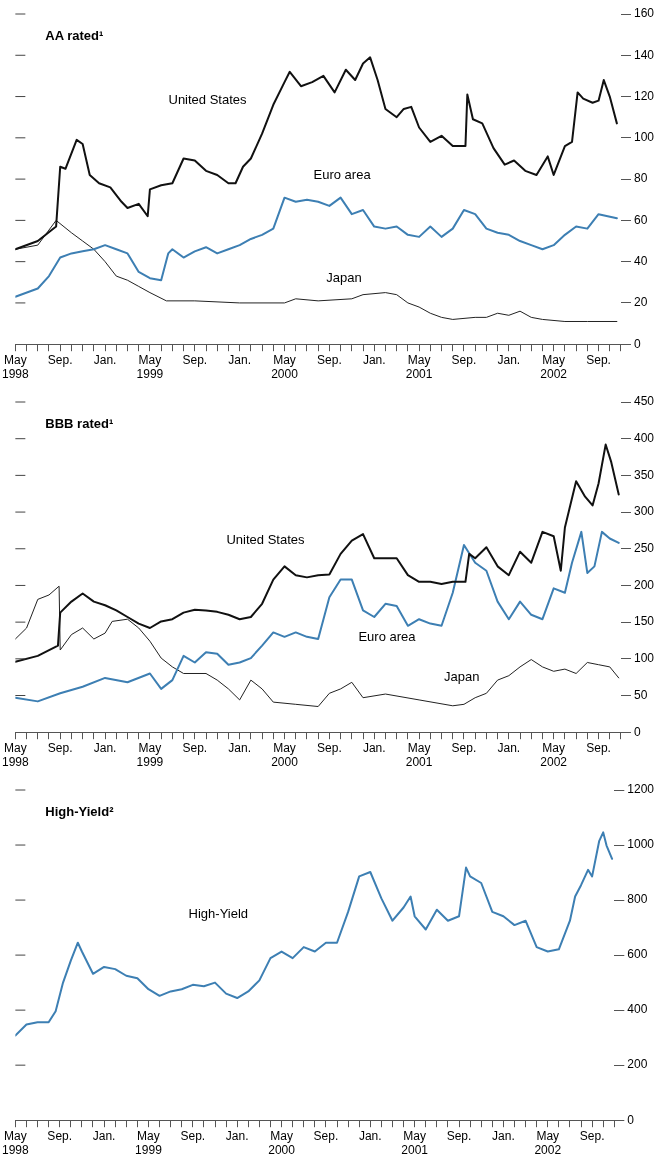 The height and width of the screenshot is (1173, 661). Describe the element at coordinates (79, 423) in the screenshot. I see `text: BBB rated¹` at that location.